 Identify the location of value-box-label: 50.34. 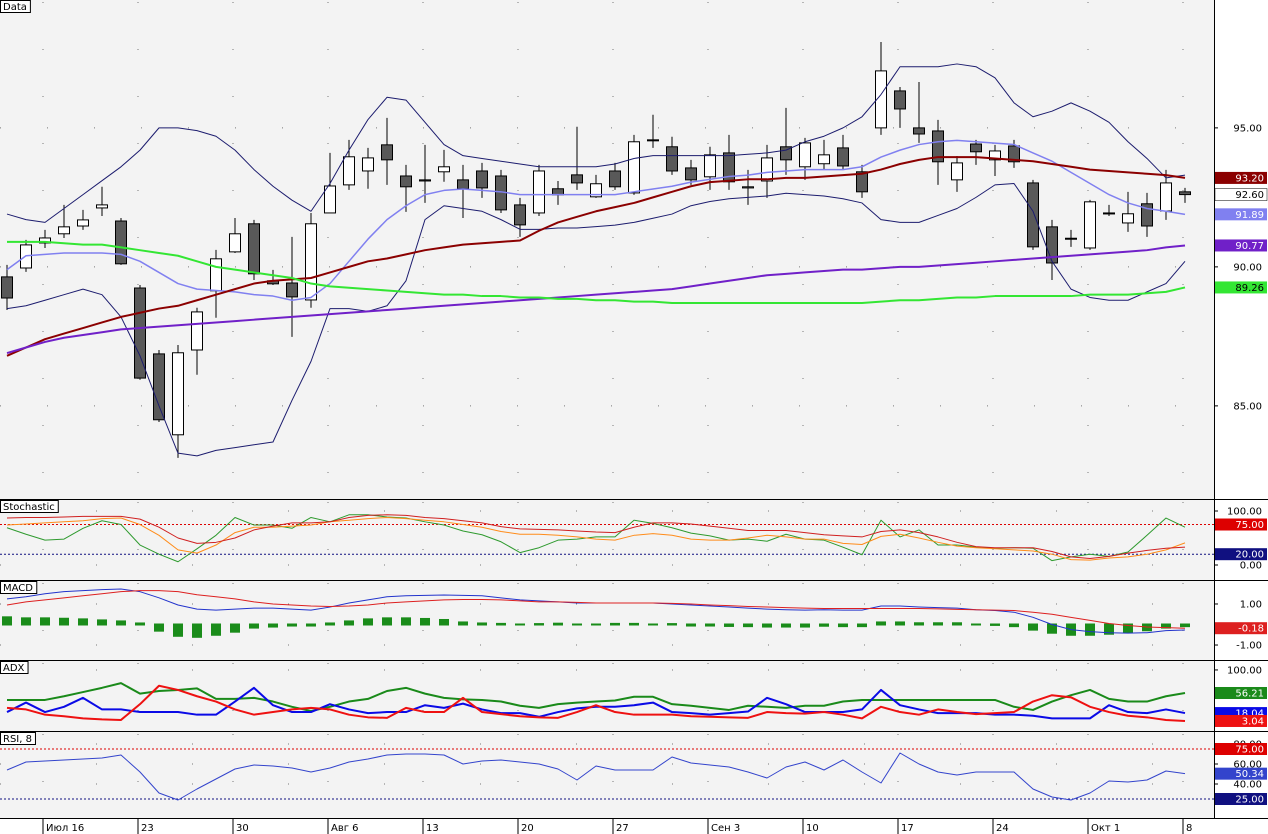
(1249, 774).